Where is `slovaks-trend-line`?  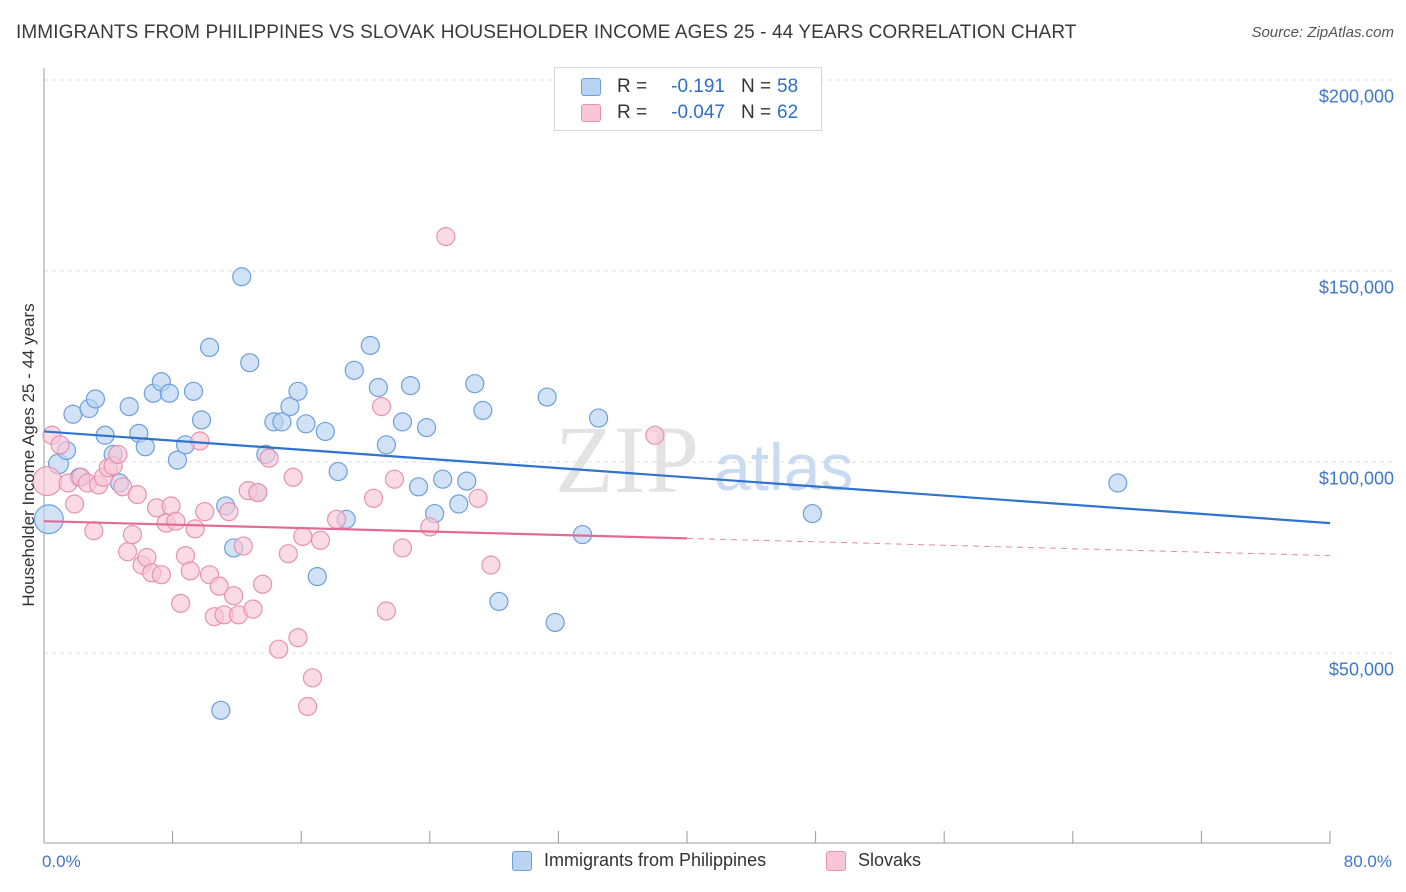 slovaks-trend-line is located at coordinates (365, 530).